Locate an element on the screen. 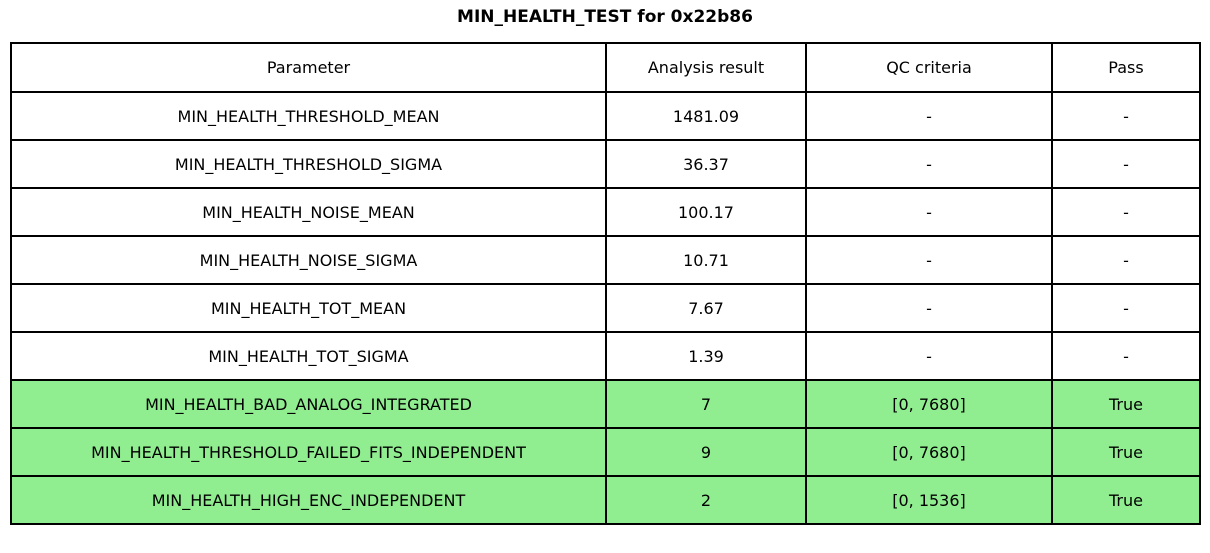  cell-parameter: MIN_HEALTH_NOISE_SIGMA is located at coordinates (308, 260).